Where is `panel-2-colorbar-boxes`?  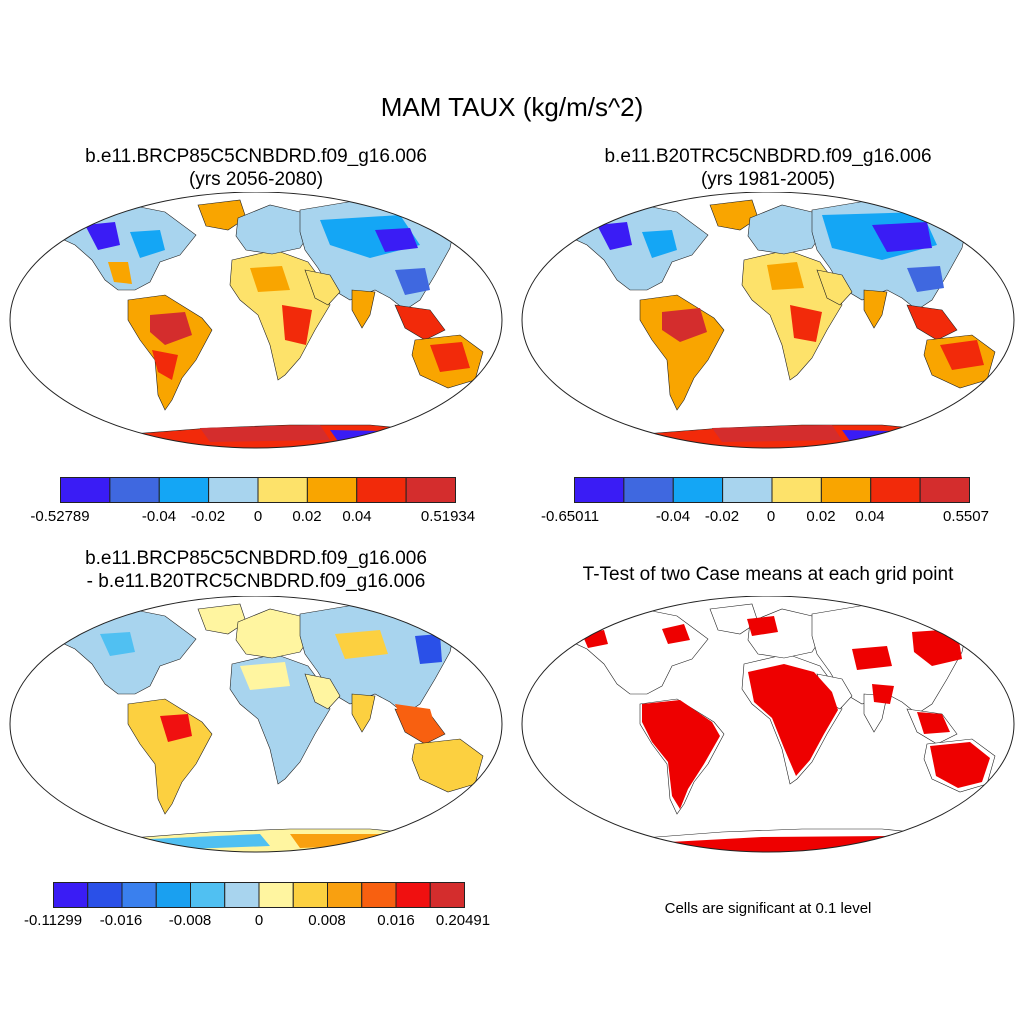 panel-2-colorbar-boxes is located at coordinates (772, 490).